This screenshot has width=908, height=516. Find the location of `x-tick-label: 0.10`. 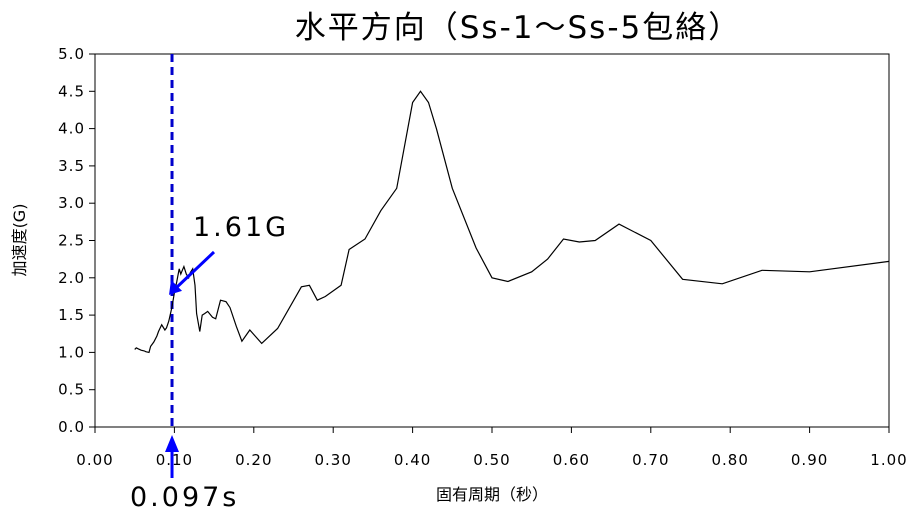

x-tick-label: 0.10 is located at coordinates (174, 460).